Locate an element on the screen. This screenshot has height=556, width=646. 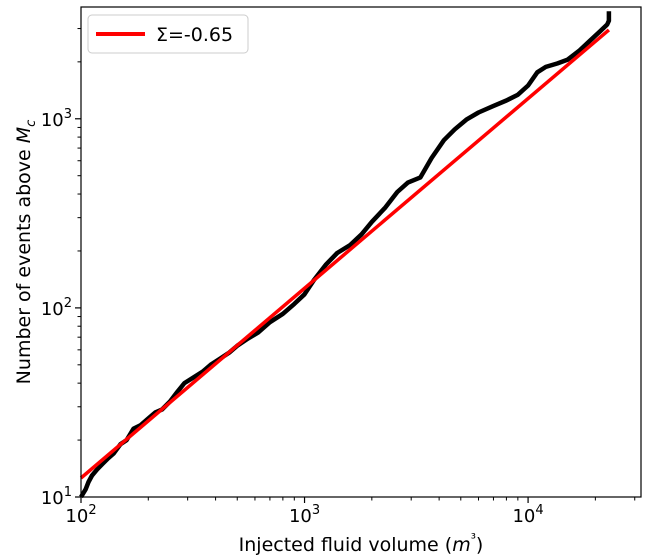
x-axis-label-post: ) is located at coordinates (479, 545).